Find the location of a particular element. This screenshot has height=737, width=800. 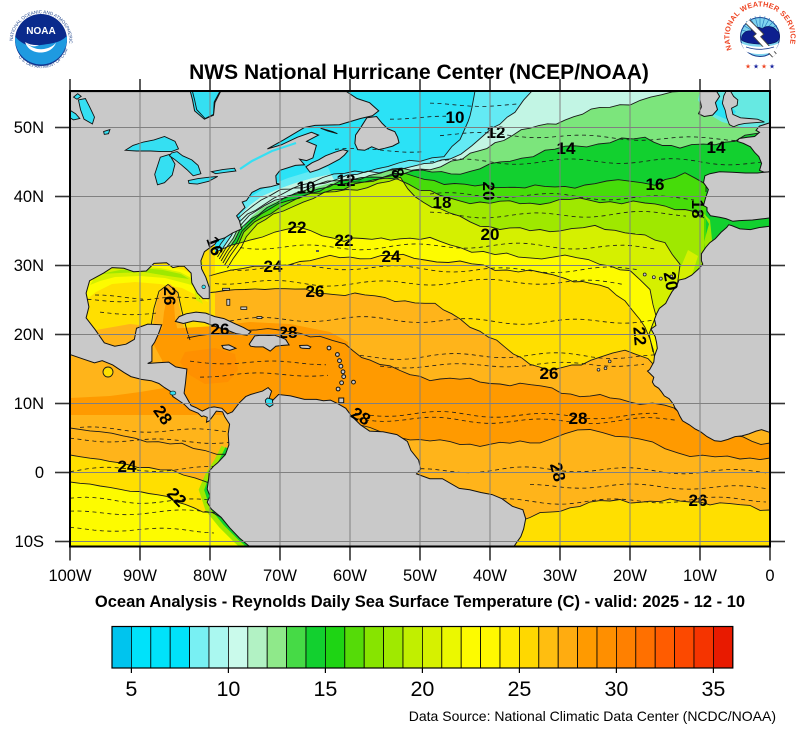

svg-text: 10W is located at coordinates (700, 576).